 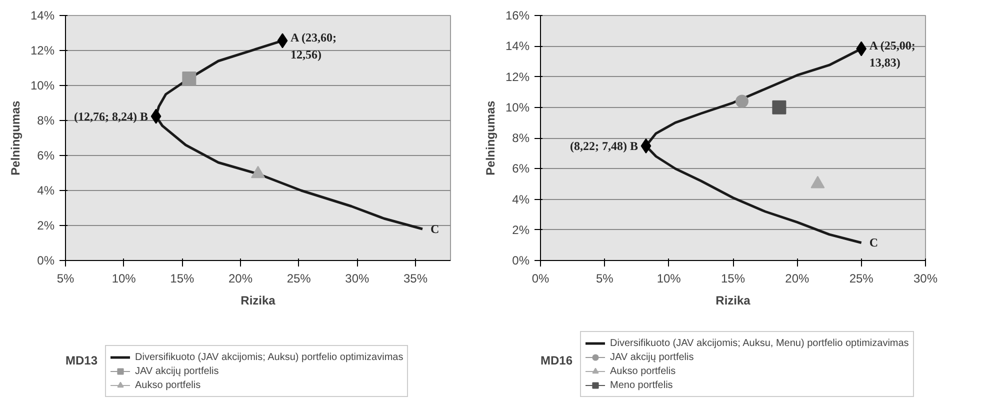 What do you see at coordinates (415, 279) in the screenshot?
I see `x-tick-label: 35%` at bounding box center [415, 279].